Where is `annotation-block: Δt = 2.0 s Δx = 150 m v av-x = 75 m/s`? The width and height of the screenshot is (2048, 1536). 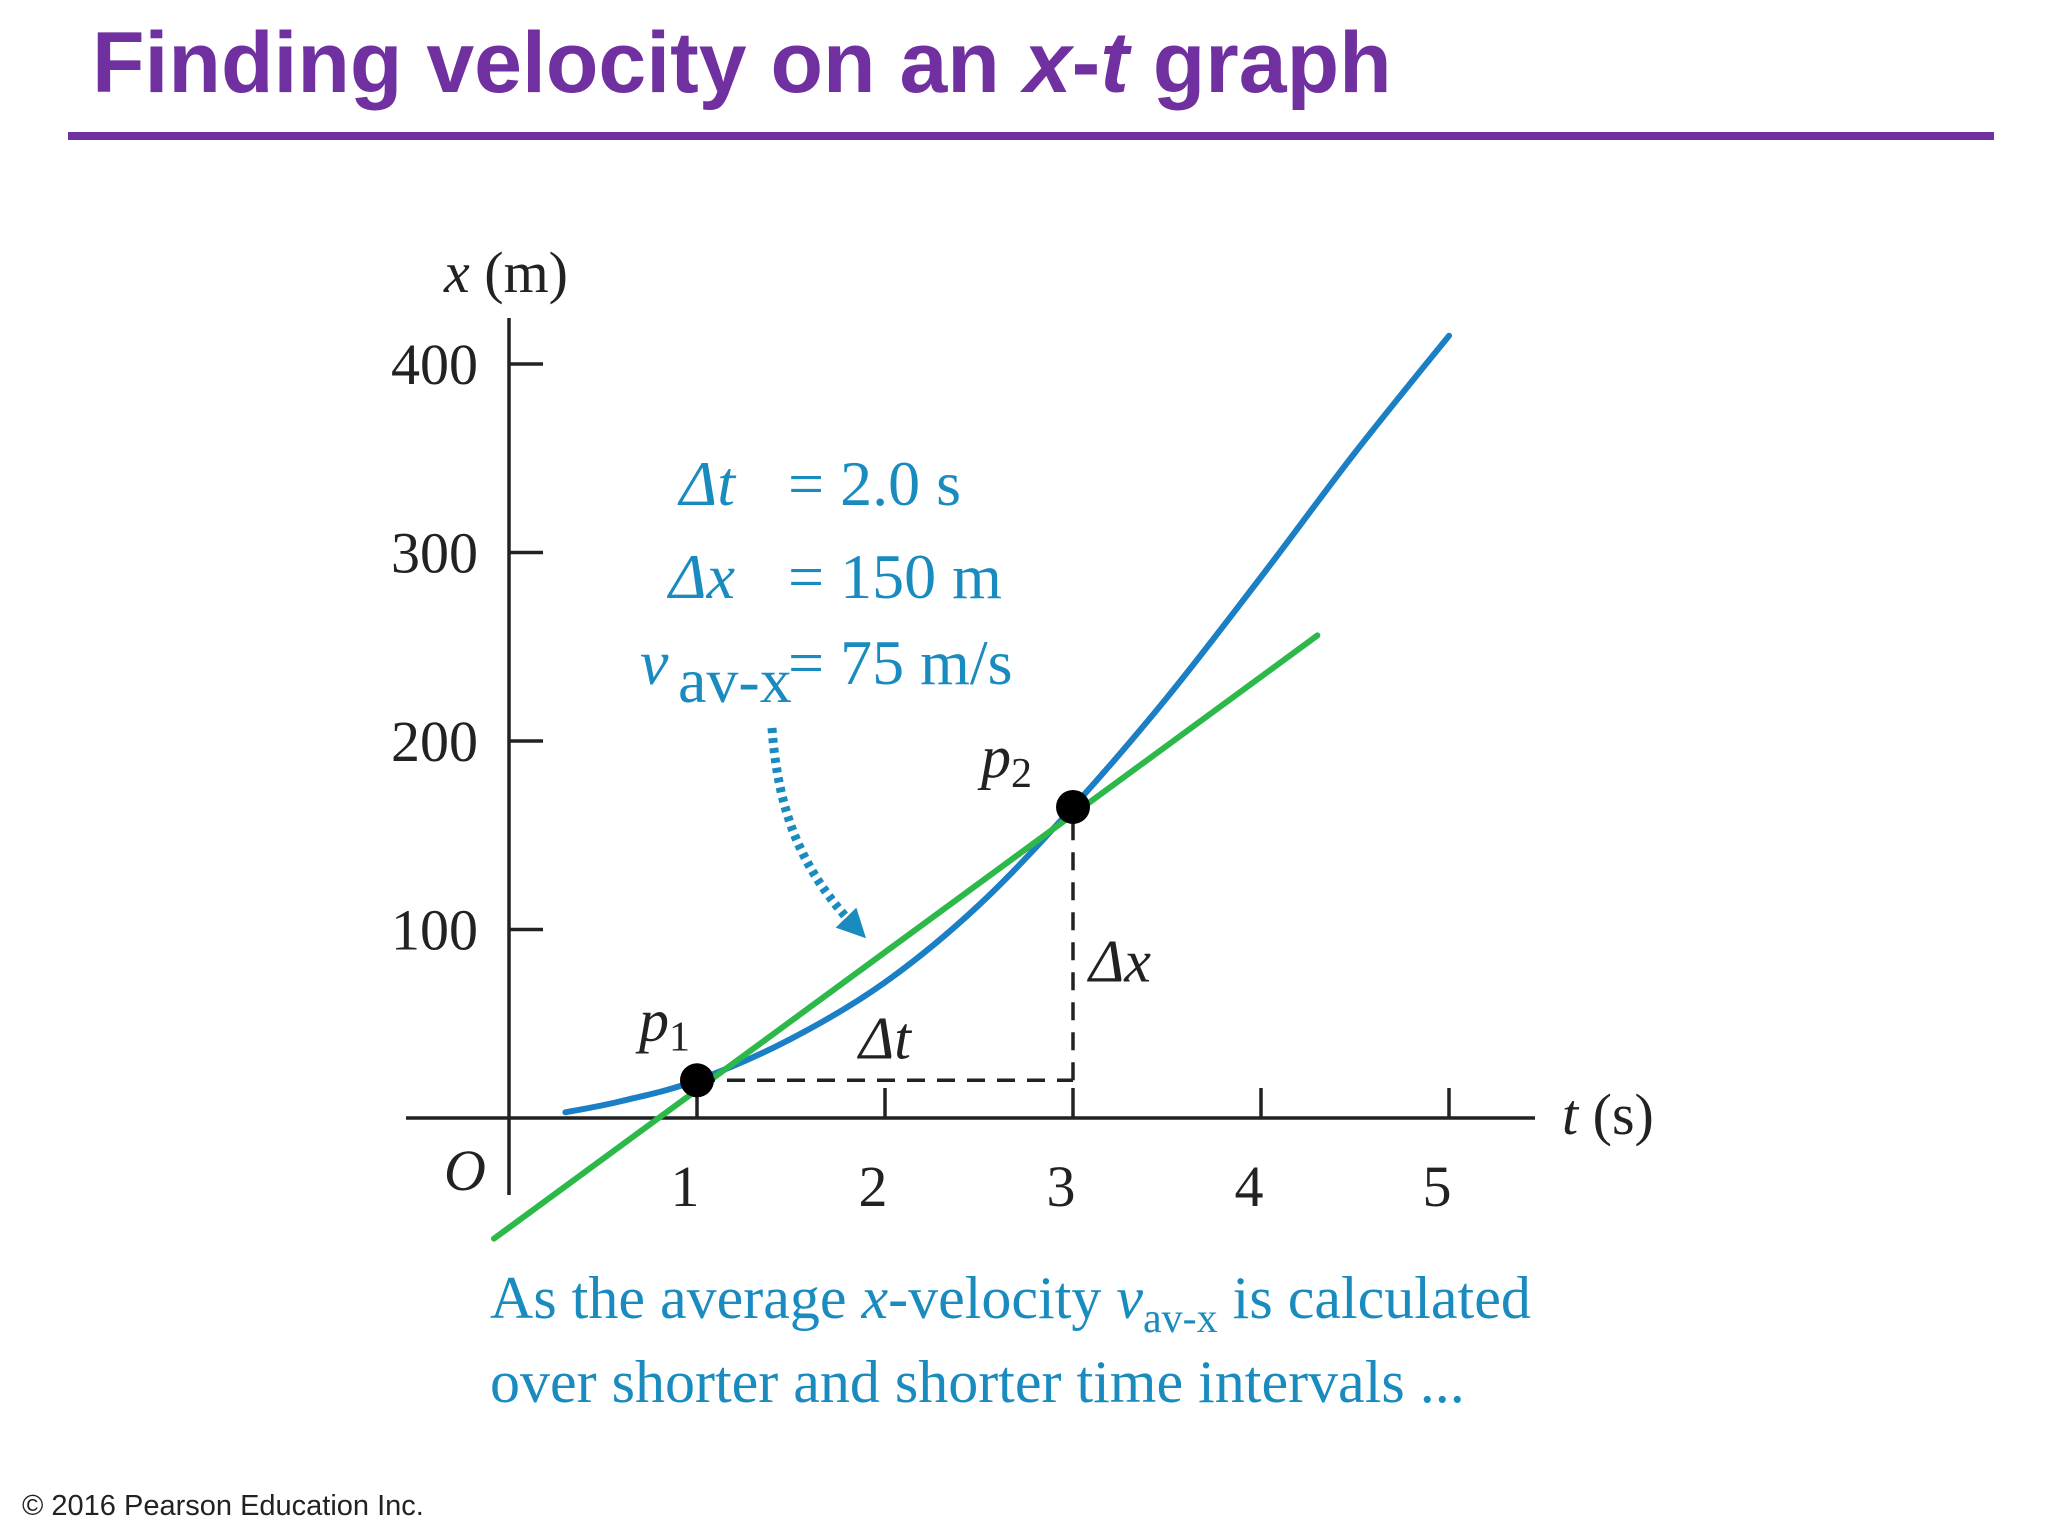 annotation-block: Δt = 2.0 s Δx = 150 m v av-x = 75 m/s is located at coordinates (826, 582).